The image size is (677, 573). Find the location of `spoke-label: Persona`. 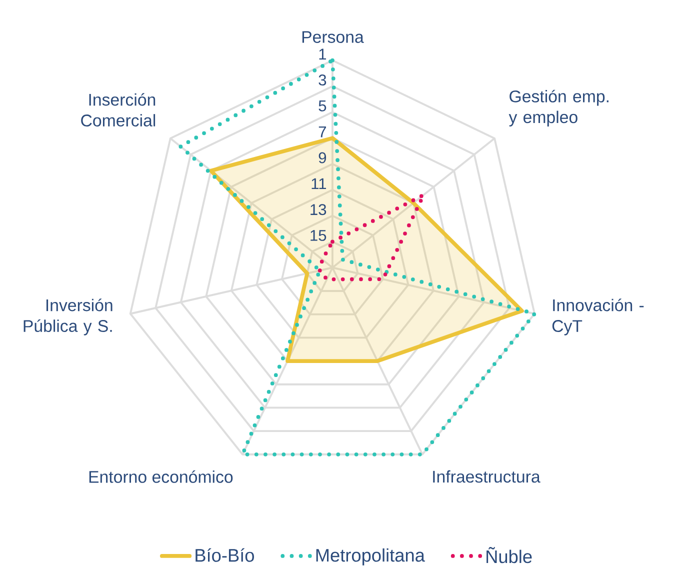

spoke-label: Persona is located at coordinates (333, 37).